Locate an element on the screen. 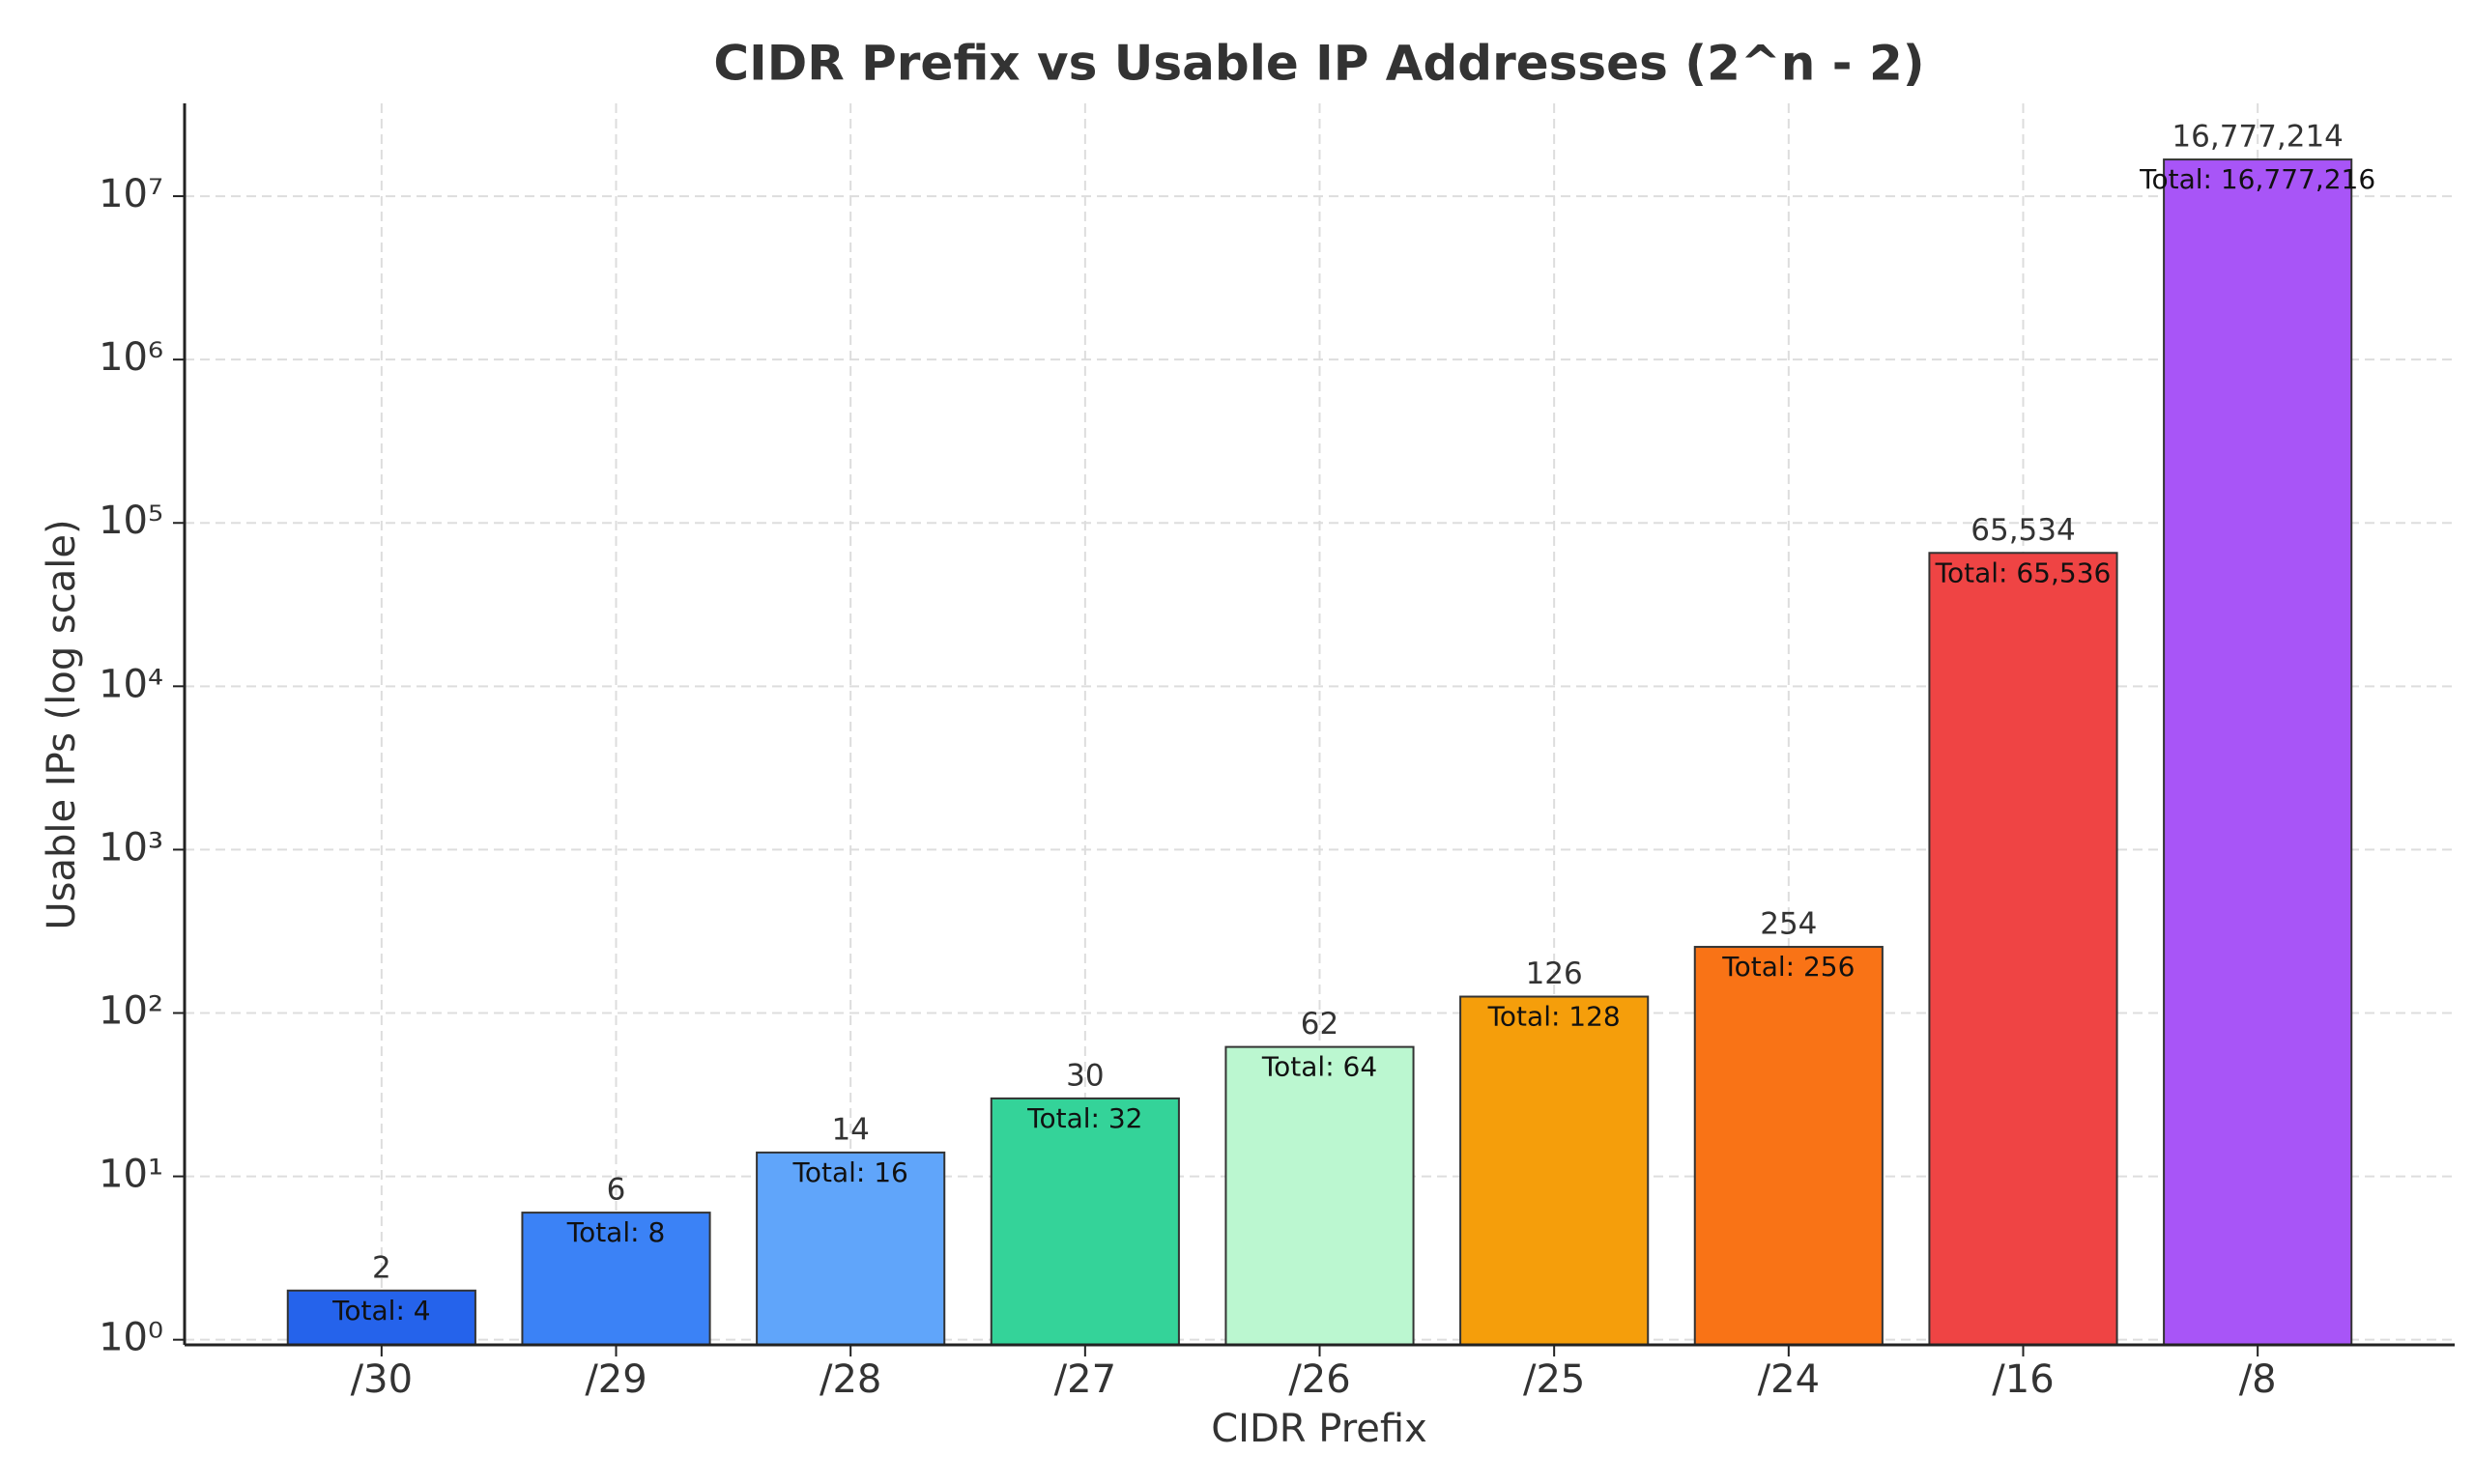 Image resolution: width=2474 pixels, height=1484 pixels. y-tick-label: 10⁵ is located at coordinates (131, 521).